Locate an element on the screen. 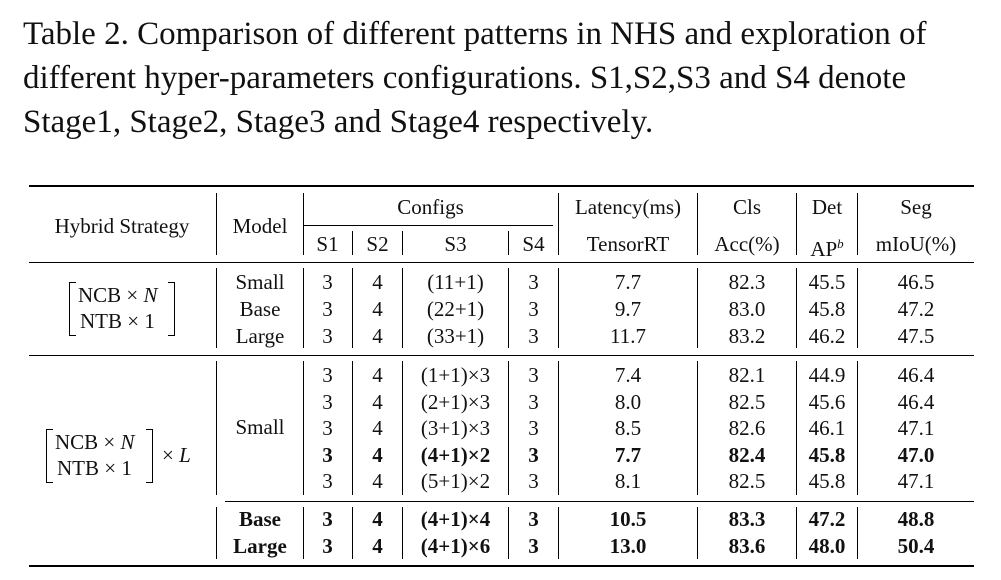  header-cls: Cls is located at coordinates (746, 207).